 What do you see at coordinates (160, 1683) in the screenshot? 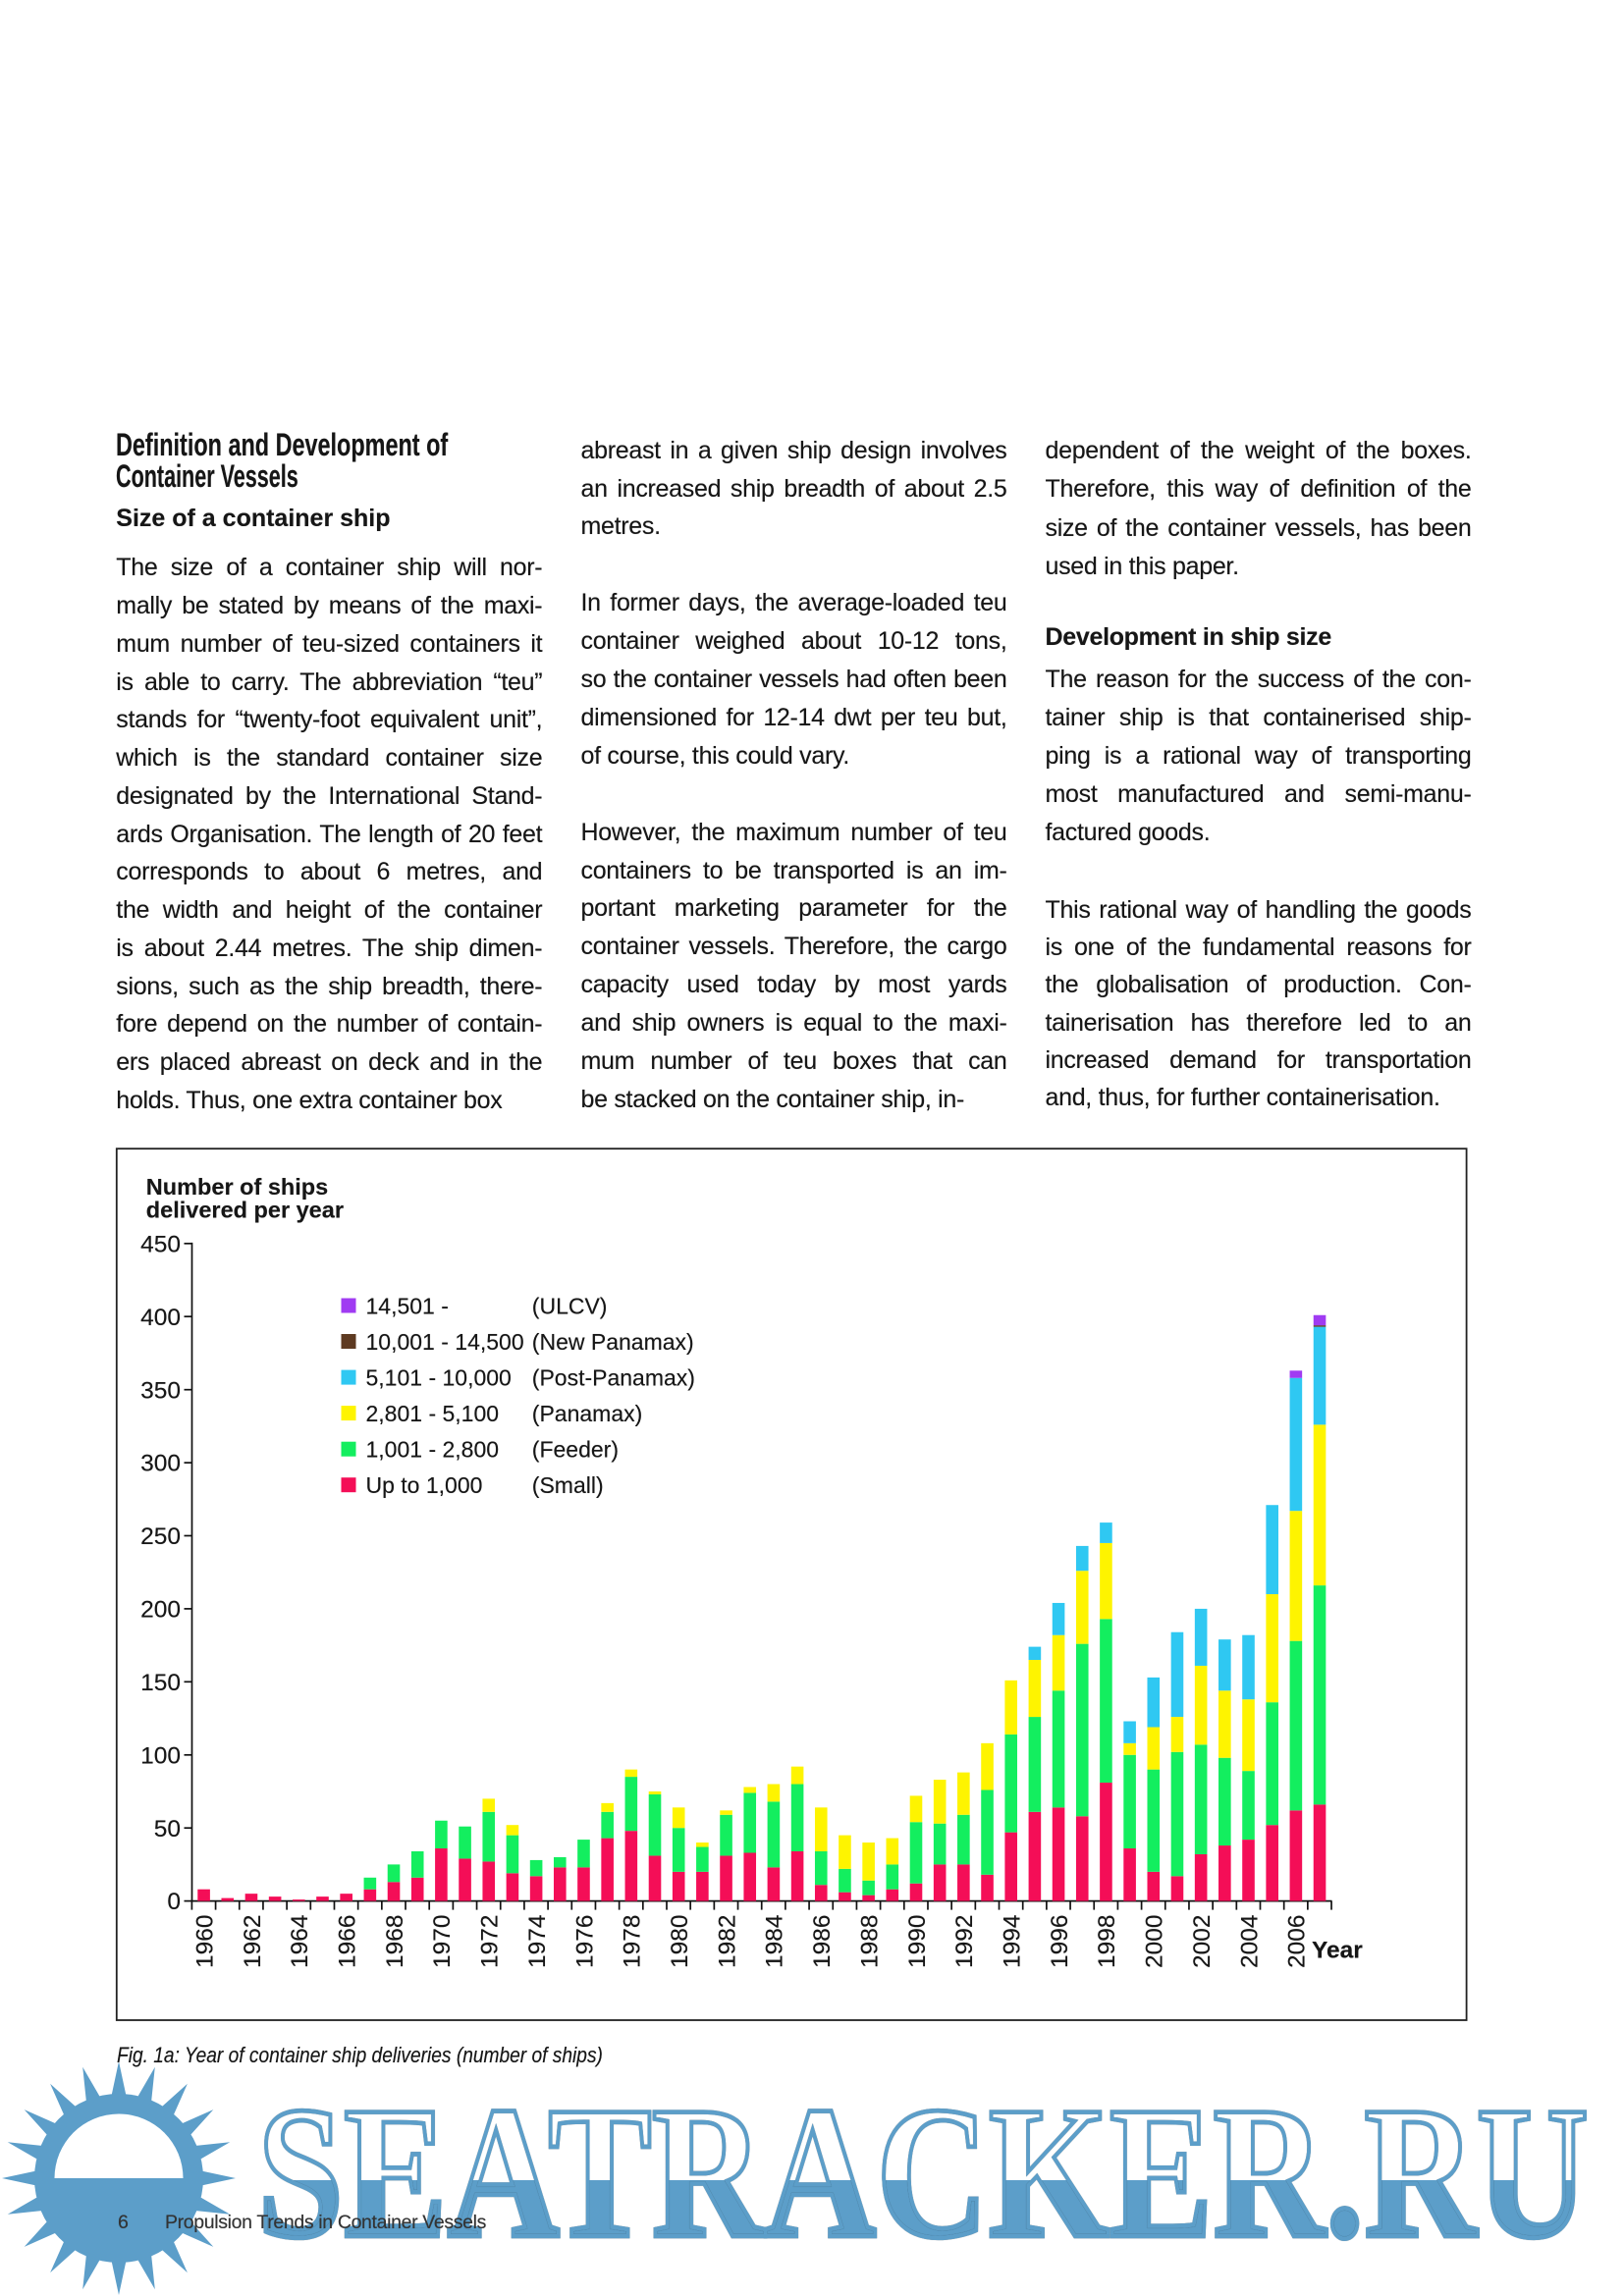
I see `svg-text: 150` at bounding box center [160, 1683].